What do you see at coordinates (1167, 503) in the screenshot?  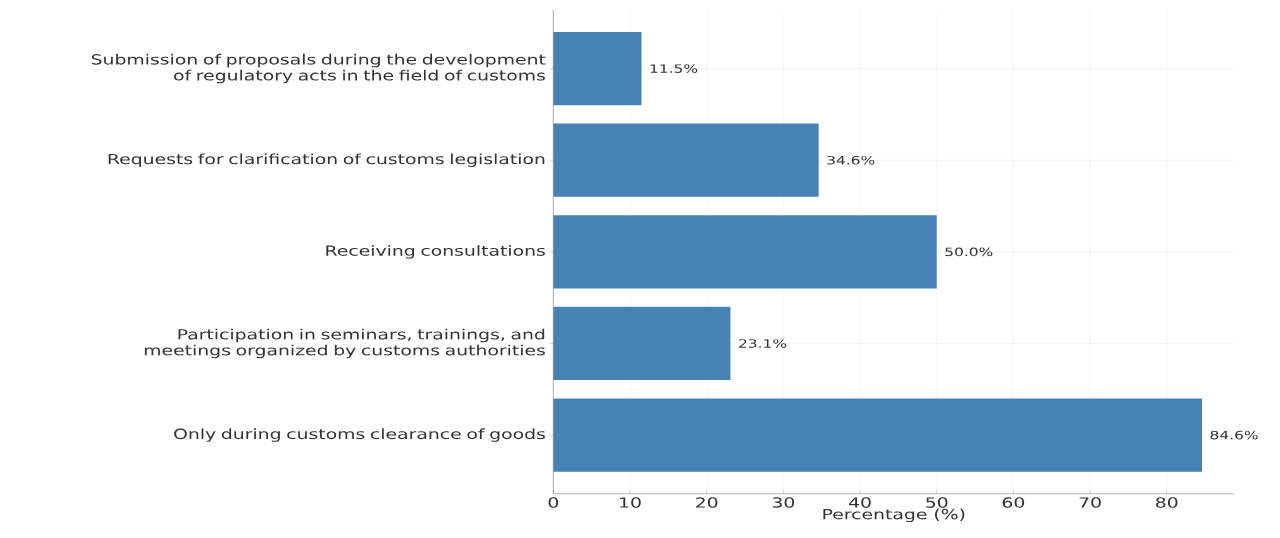 I see `x-tick-label: 80` at bounding box center [1167, 503].